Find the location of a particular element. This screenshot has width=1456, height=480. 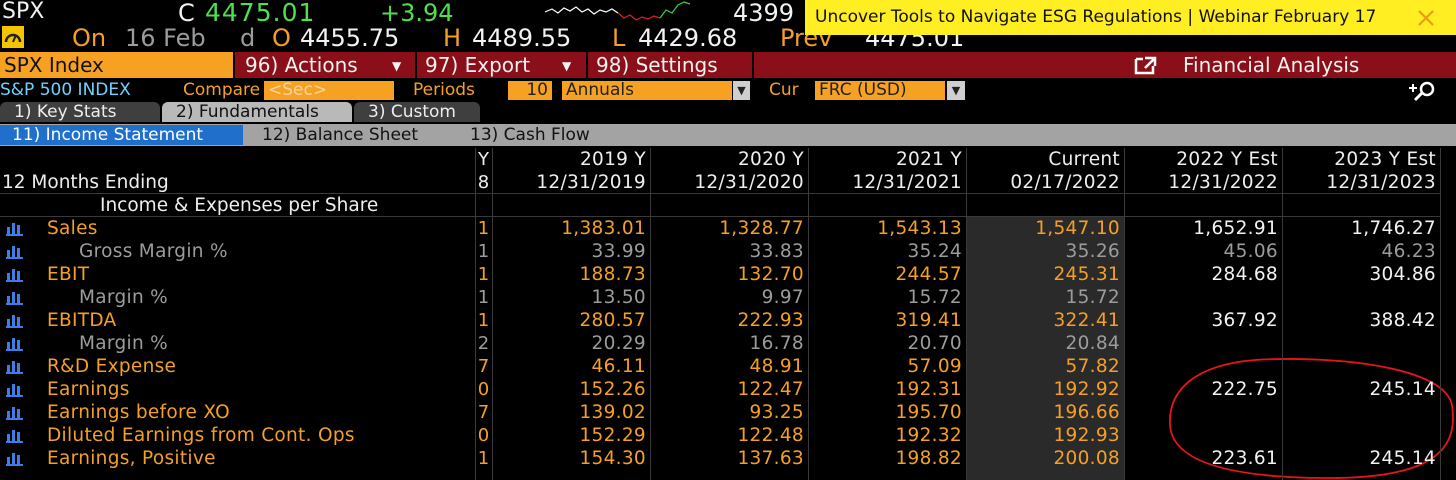

column-date: 12/31/2019 is located at coordinates (591, 182).